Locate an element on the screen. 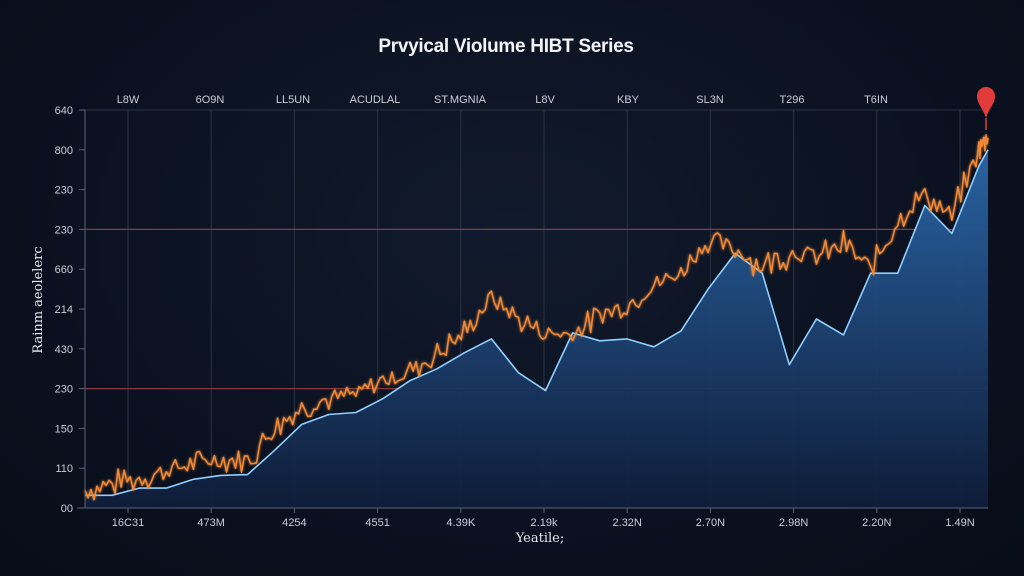  chart-title: Prvyical Violume HIBT Series is located at coordinates (506, 46).